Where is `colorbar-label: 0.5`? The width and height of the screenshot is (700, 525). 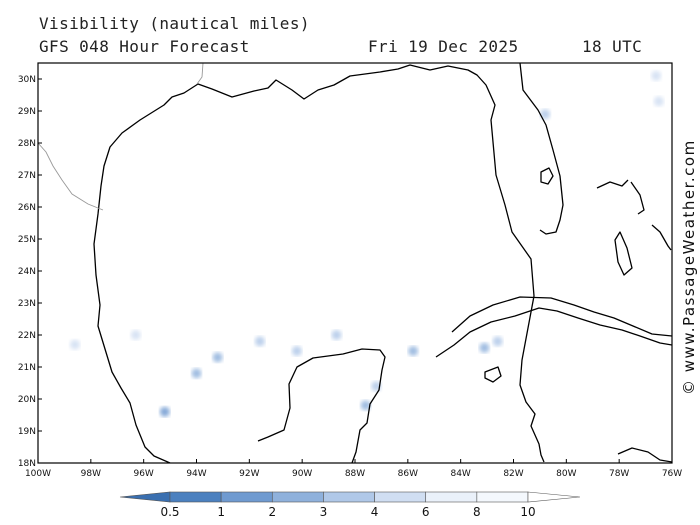
colorbar-label: 0.5 is located at coordinates (169, 512).